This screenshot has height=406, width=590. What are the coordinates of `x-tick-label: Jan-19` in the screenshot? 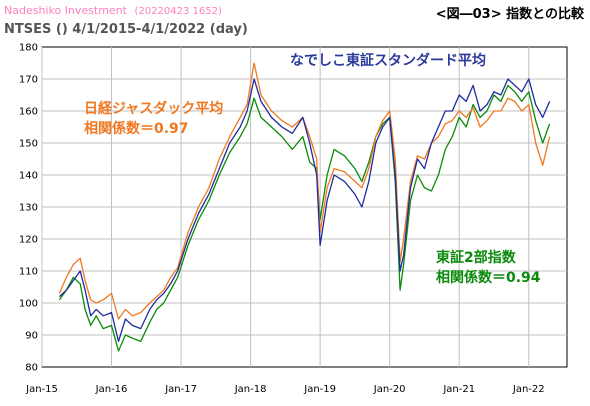 It's located at (319, 389).